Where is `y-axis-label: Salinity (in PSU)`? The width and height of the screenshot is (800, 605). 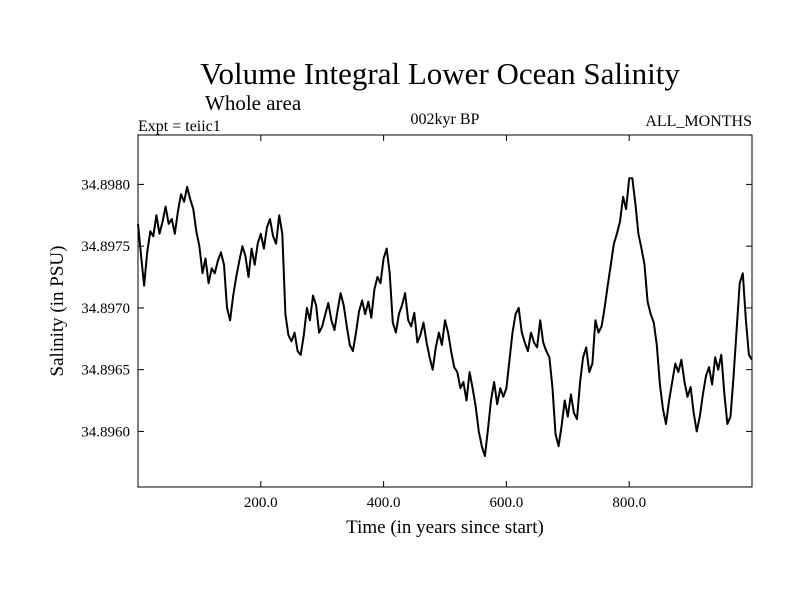
y-axis-label: Salinity (in PSU) is located at coordinates (57, 311).